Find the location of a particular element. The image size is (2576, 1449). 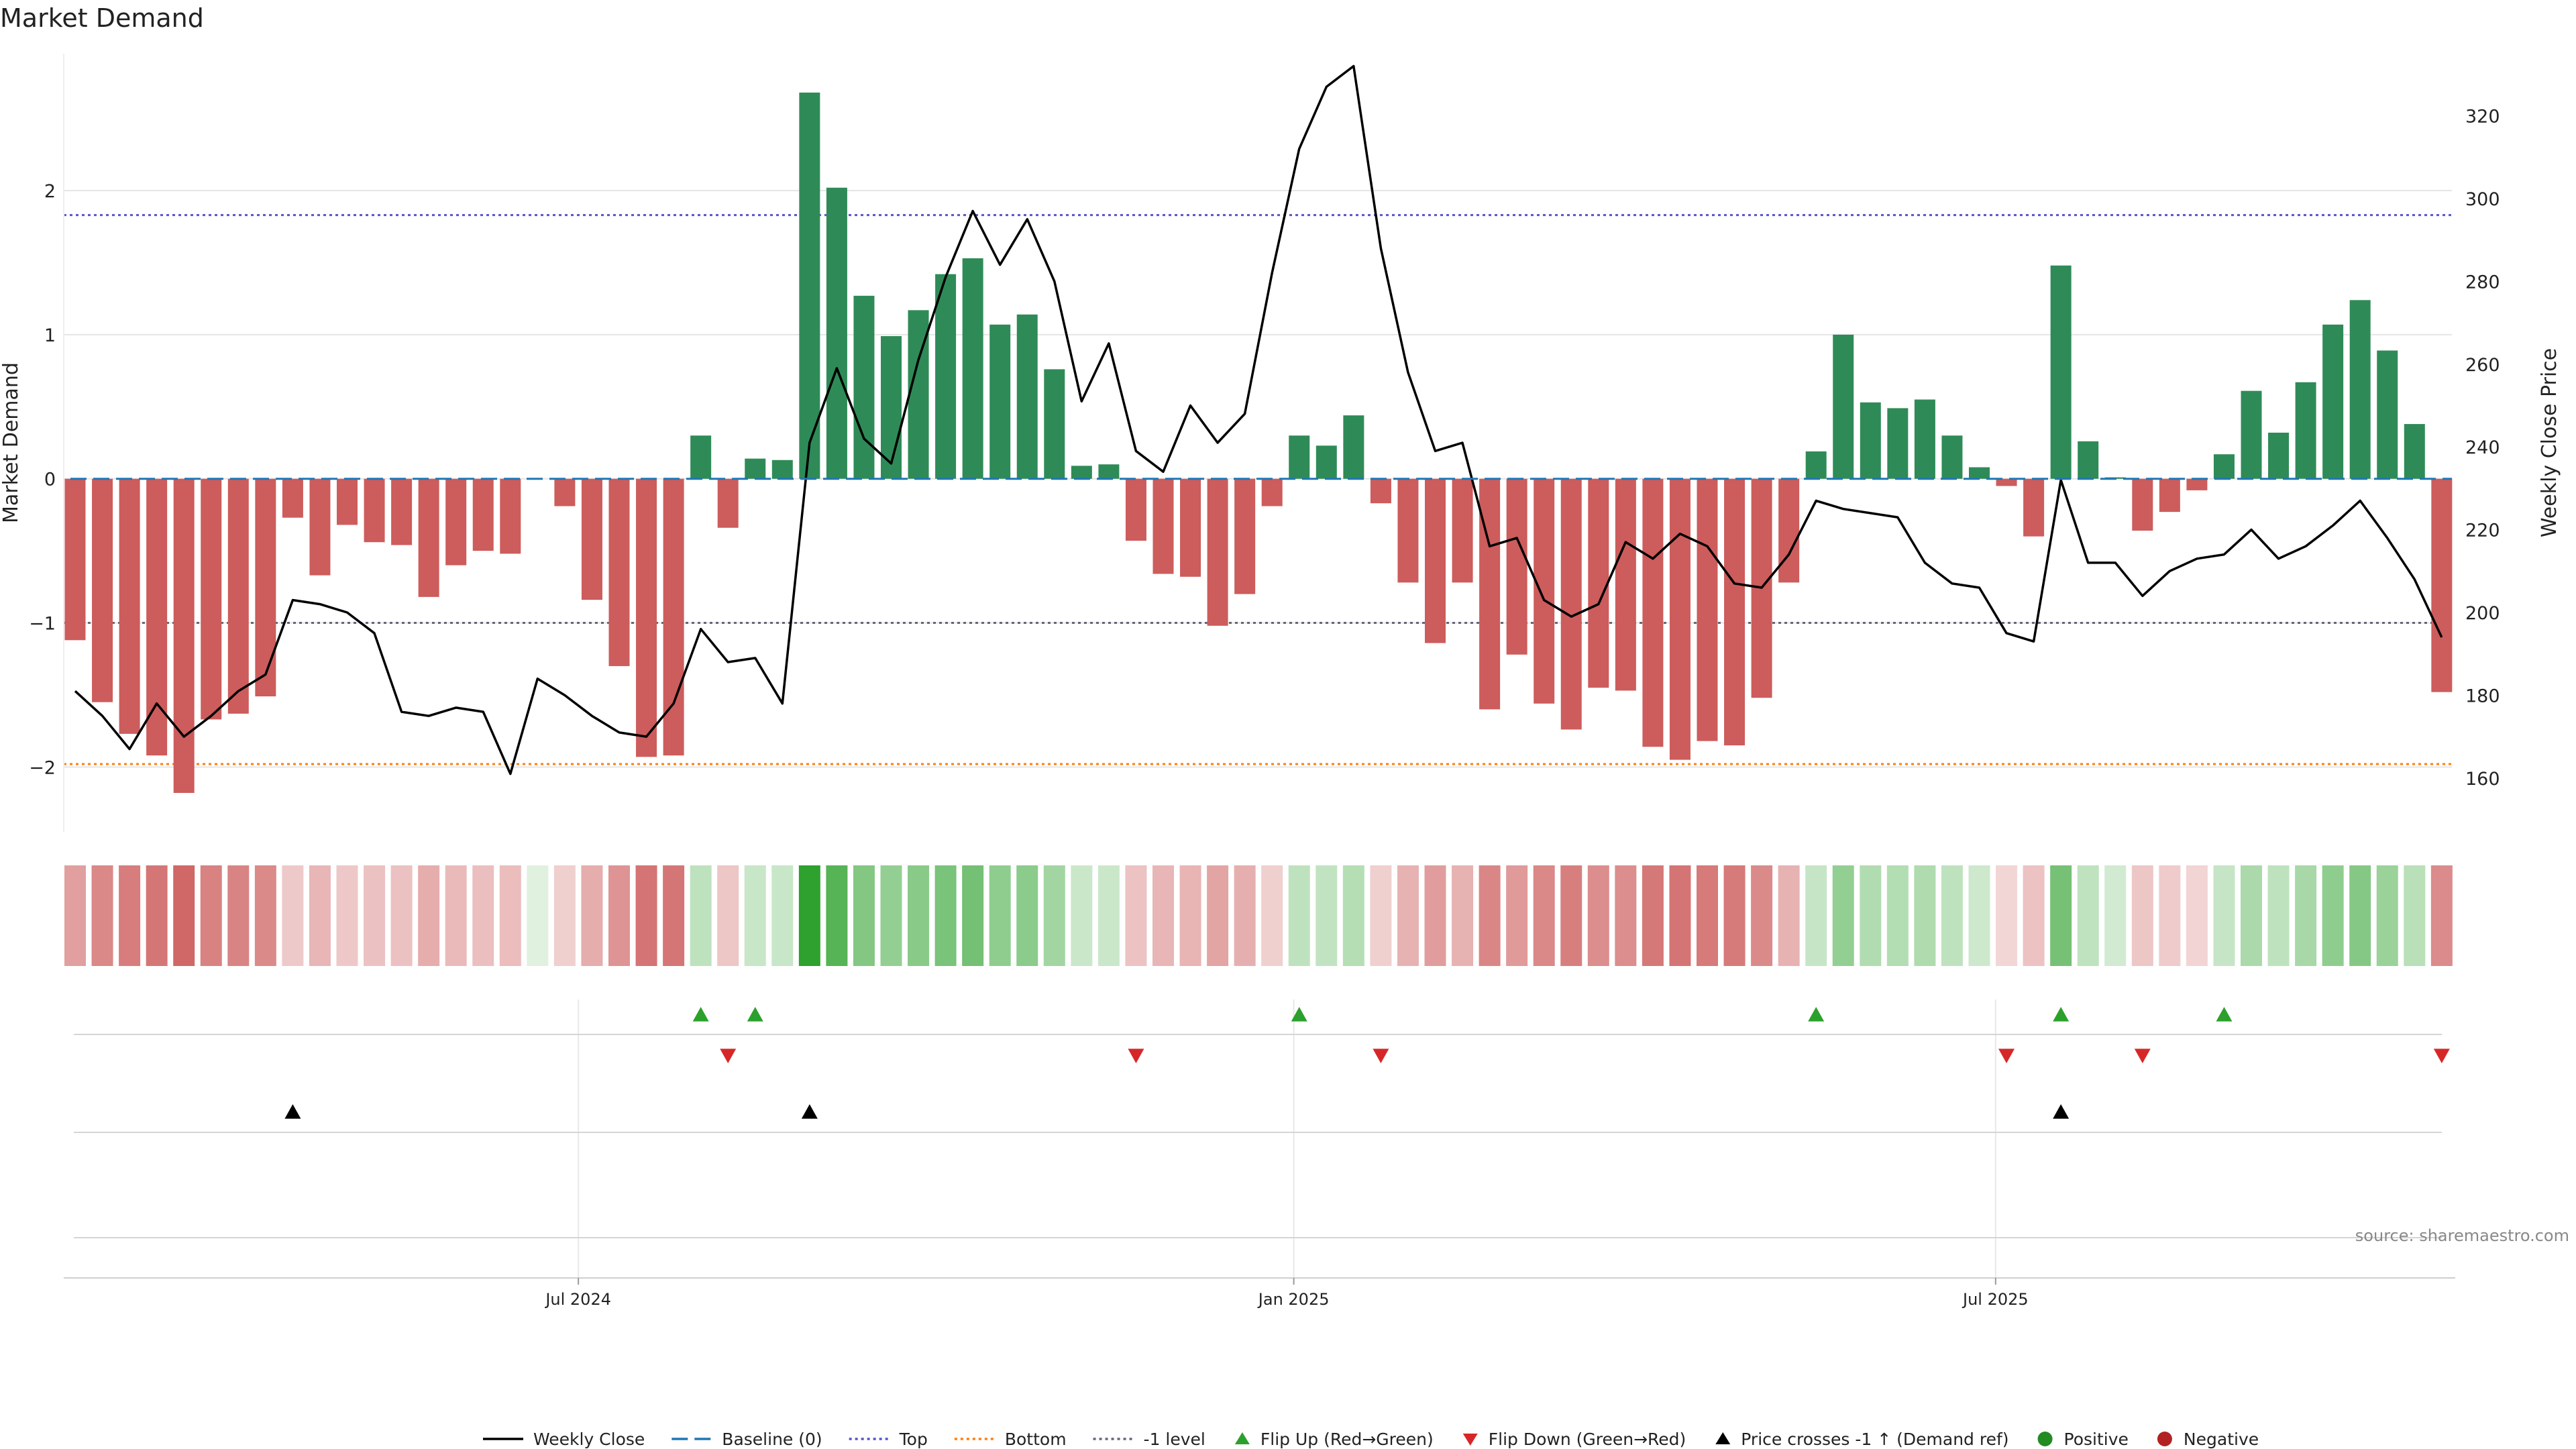

legend-label: Baseline (0) is located at coordinates (772, 1439).